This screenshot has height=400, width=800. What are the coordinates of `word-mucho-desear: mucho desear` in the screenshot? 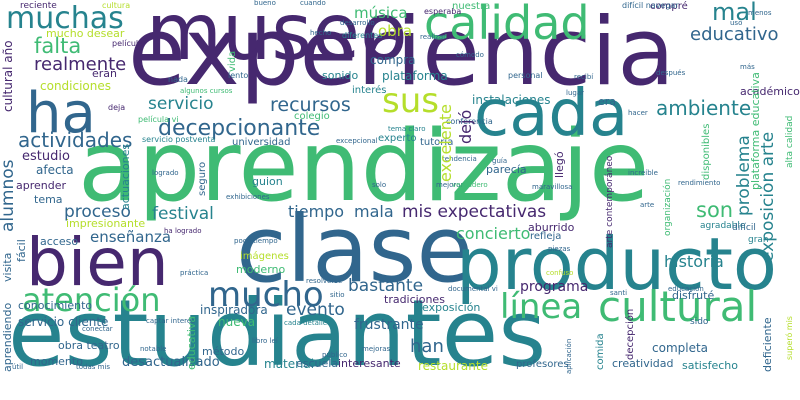 It's located at (85, 33).